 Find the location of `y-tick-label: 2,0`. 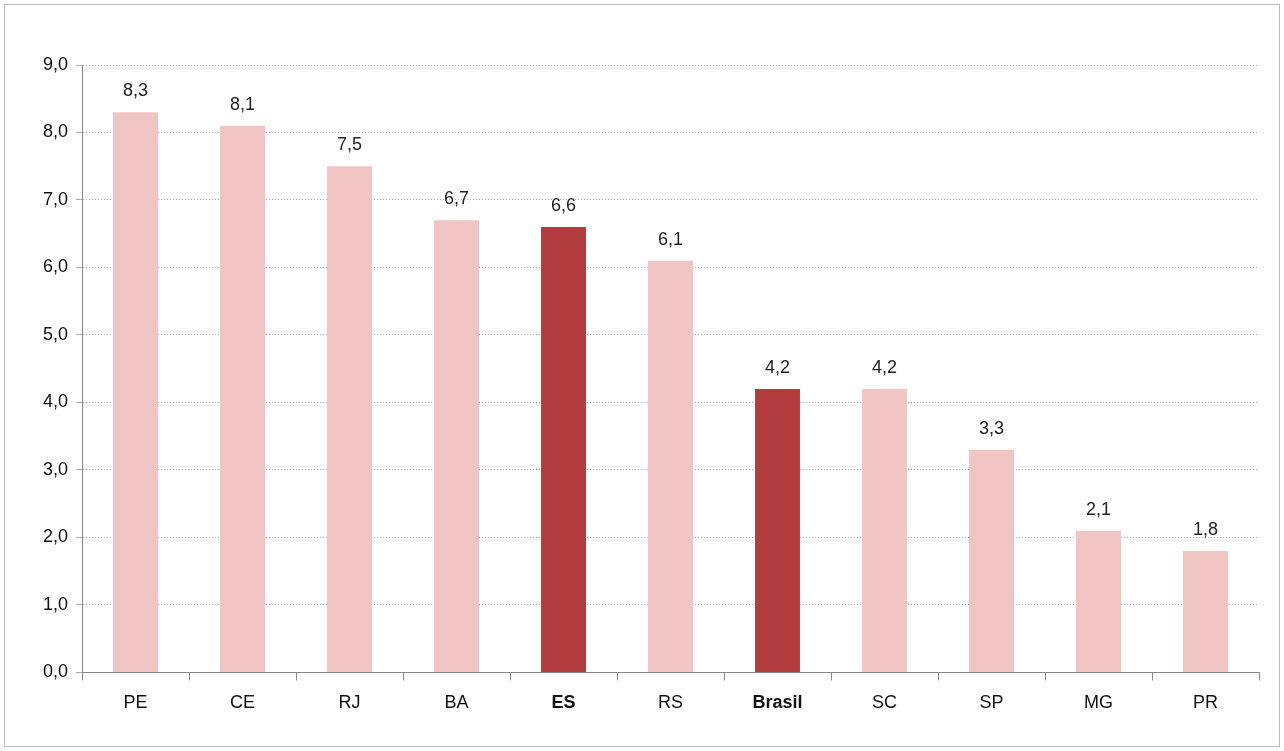

y-tick-label: 2,0 is located at coordinates (55, 536).